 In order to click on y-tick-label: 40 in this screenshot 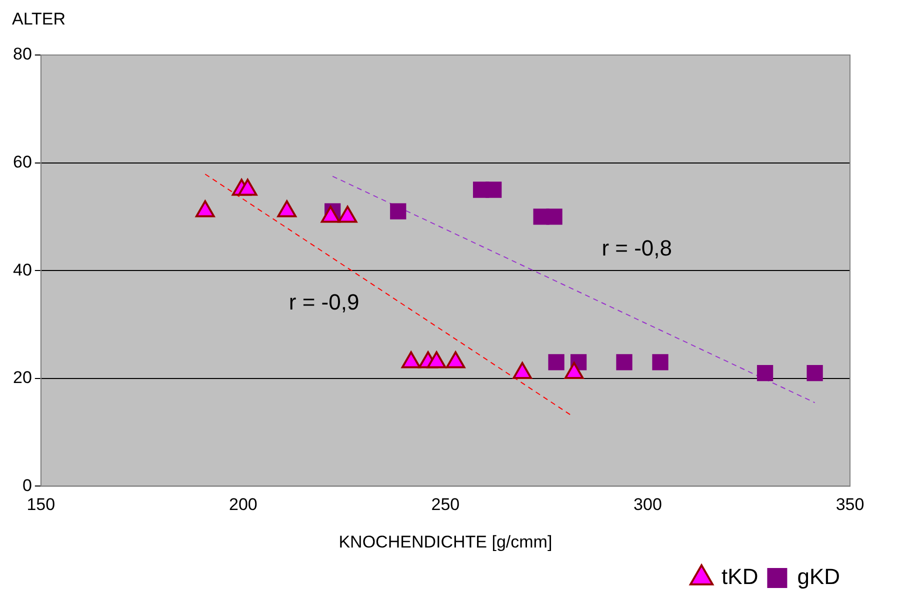, I will do `click(22, 270)`.